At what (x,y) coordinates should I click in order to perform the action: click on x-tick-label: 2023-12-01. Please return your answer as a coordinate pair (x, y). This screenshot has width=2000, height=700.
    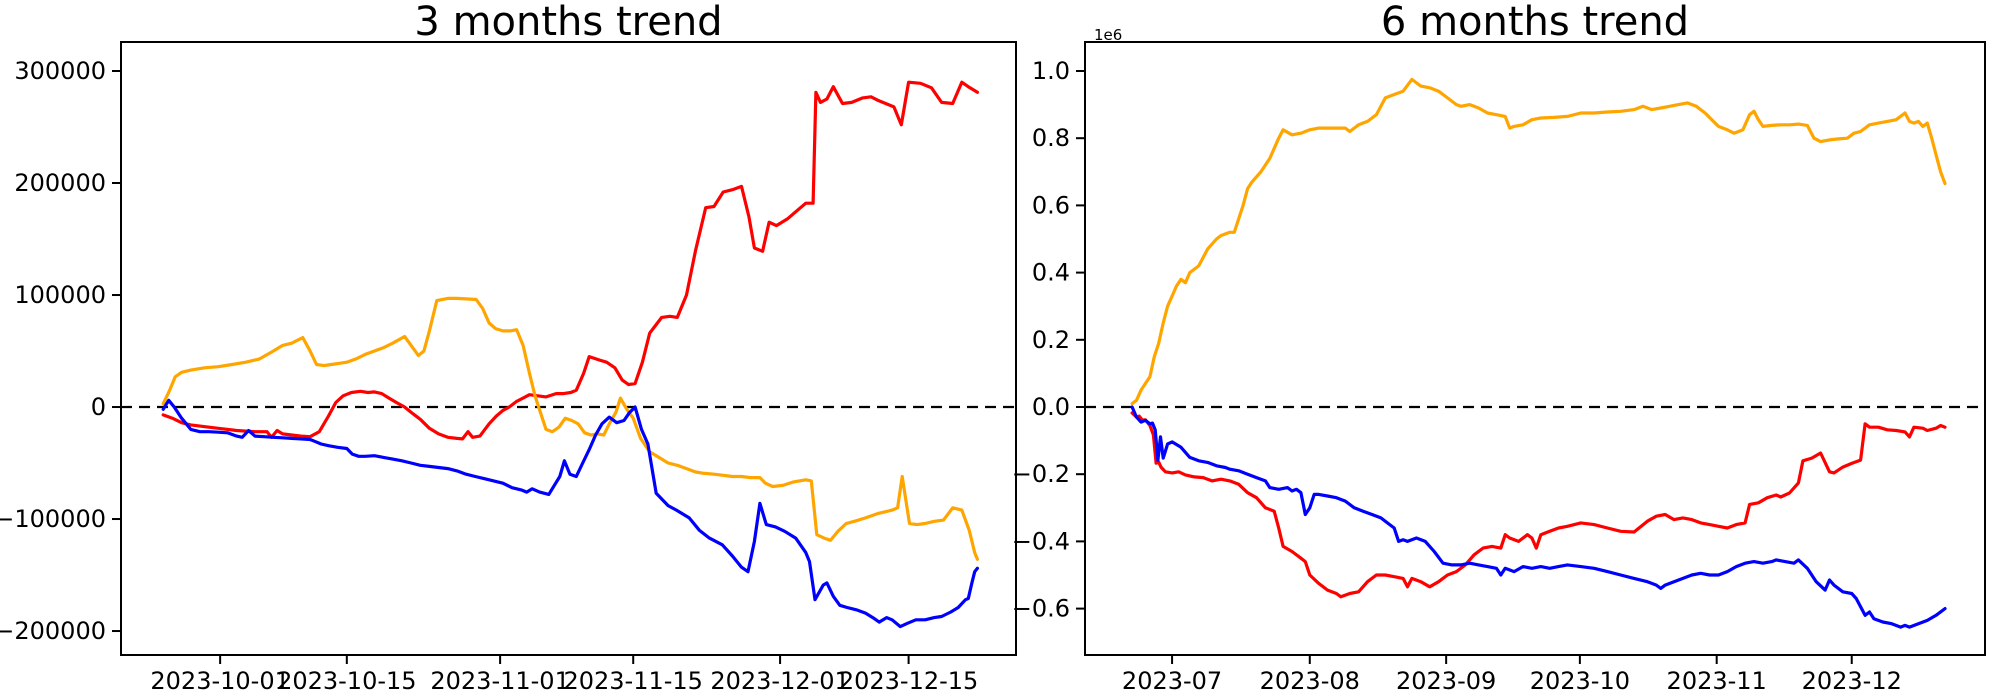
    Looking at the image, I should click on (779, 681).